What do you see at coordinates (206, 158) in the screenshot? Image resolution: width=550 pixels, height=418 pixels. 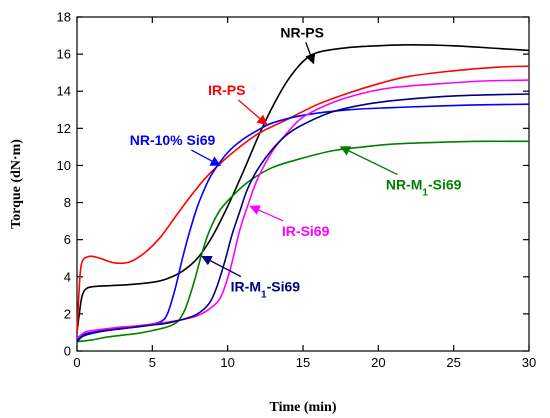 I see `annotation-arrow-nr-10-si69` at bounding box center [206, 158].